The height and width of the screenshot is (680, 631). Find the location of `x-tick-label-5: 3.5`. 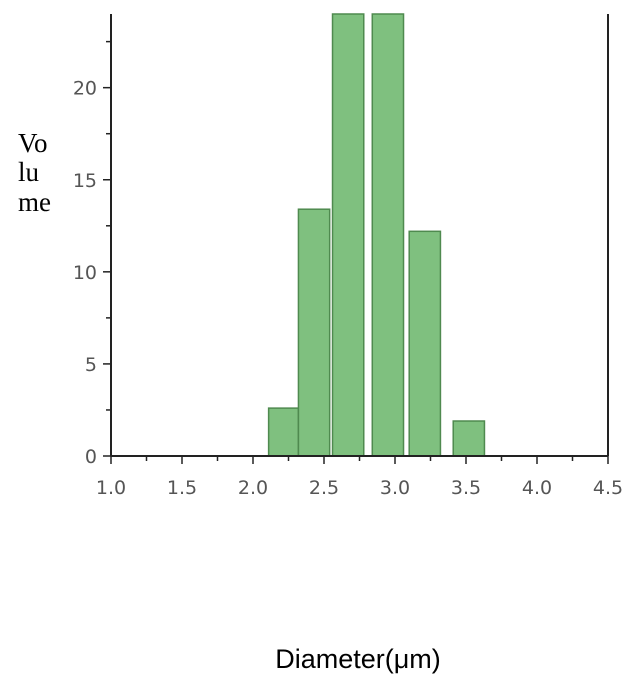

x-tick-label-5: 3.5 is located at coordinates (466, 488).